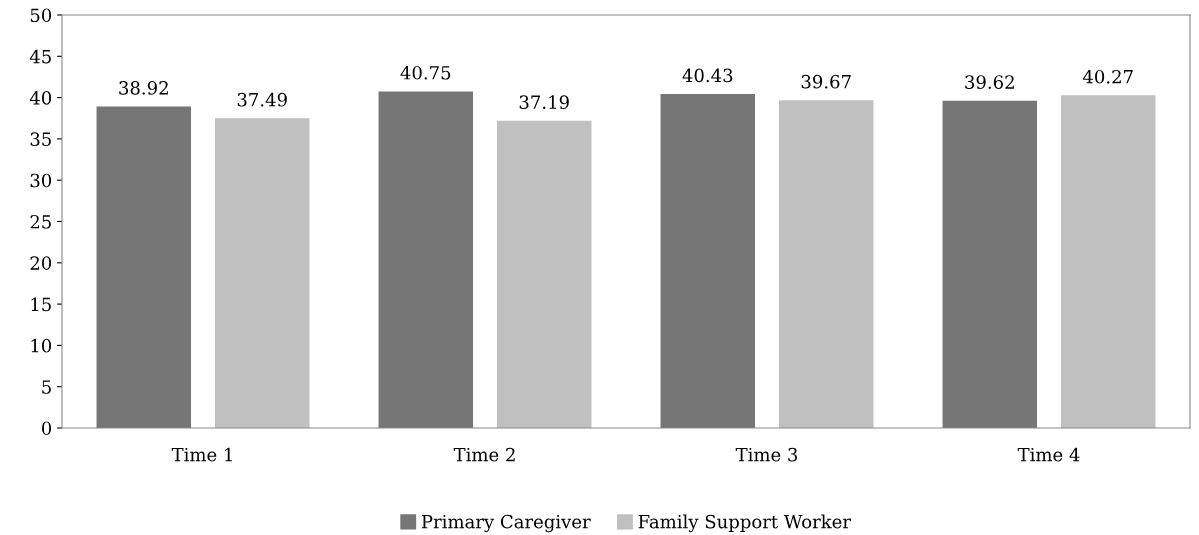 This screenshot has width=1199, height=535. Describe the element at coordinates (40, 56) in the screenshot. I see `y-tick-label: 45` at that location.